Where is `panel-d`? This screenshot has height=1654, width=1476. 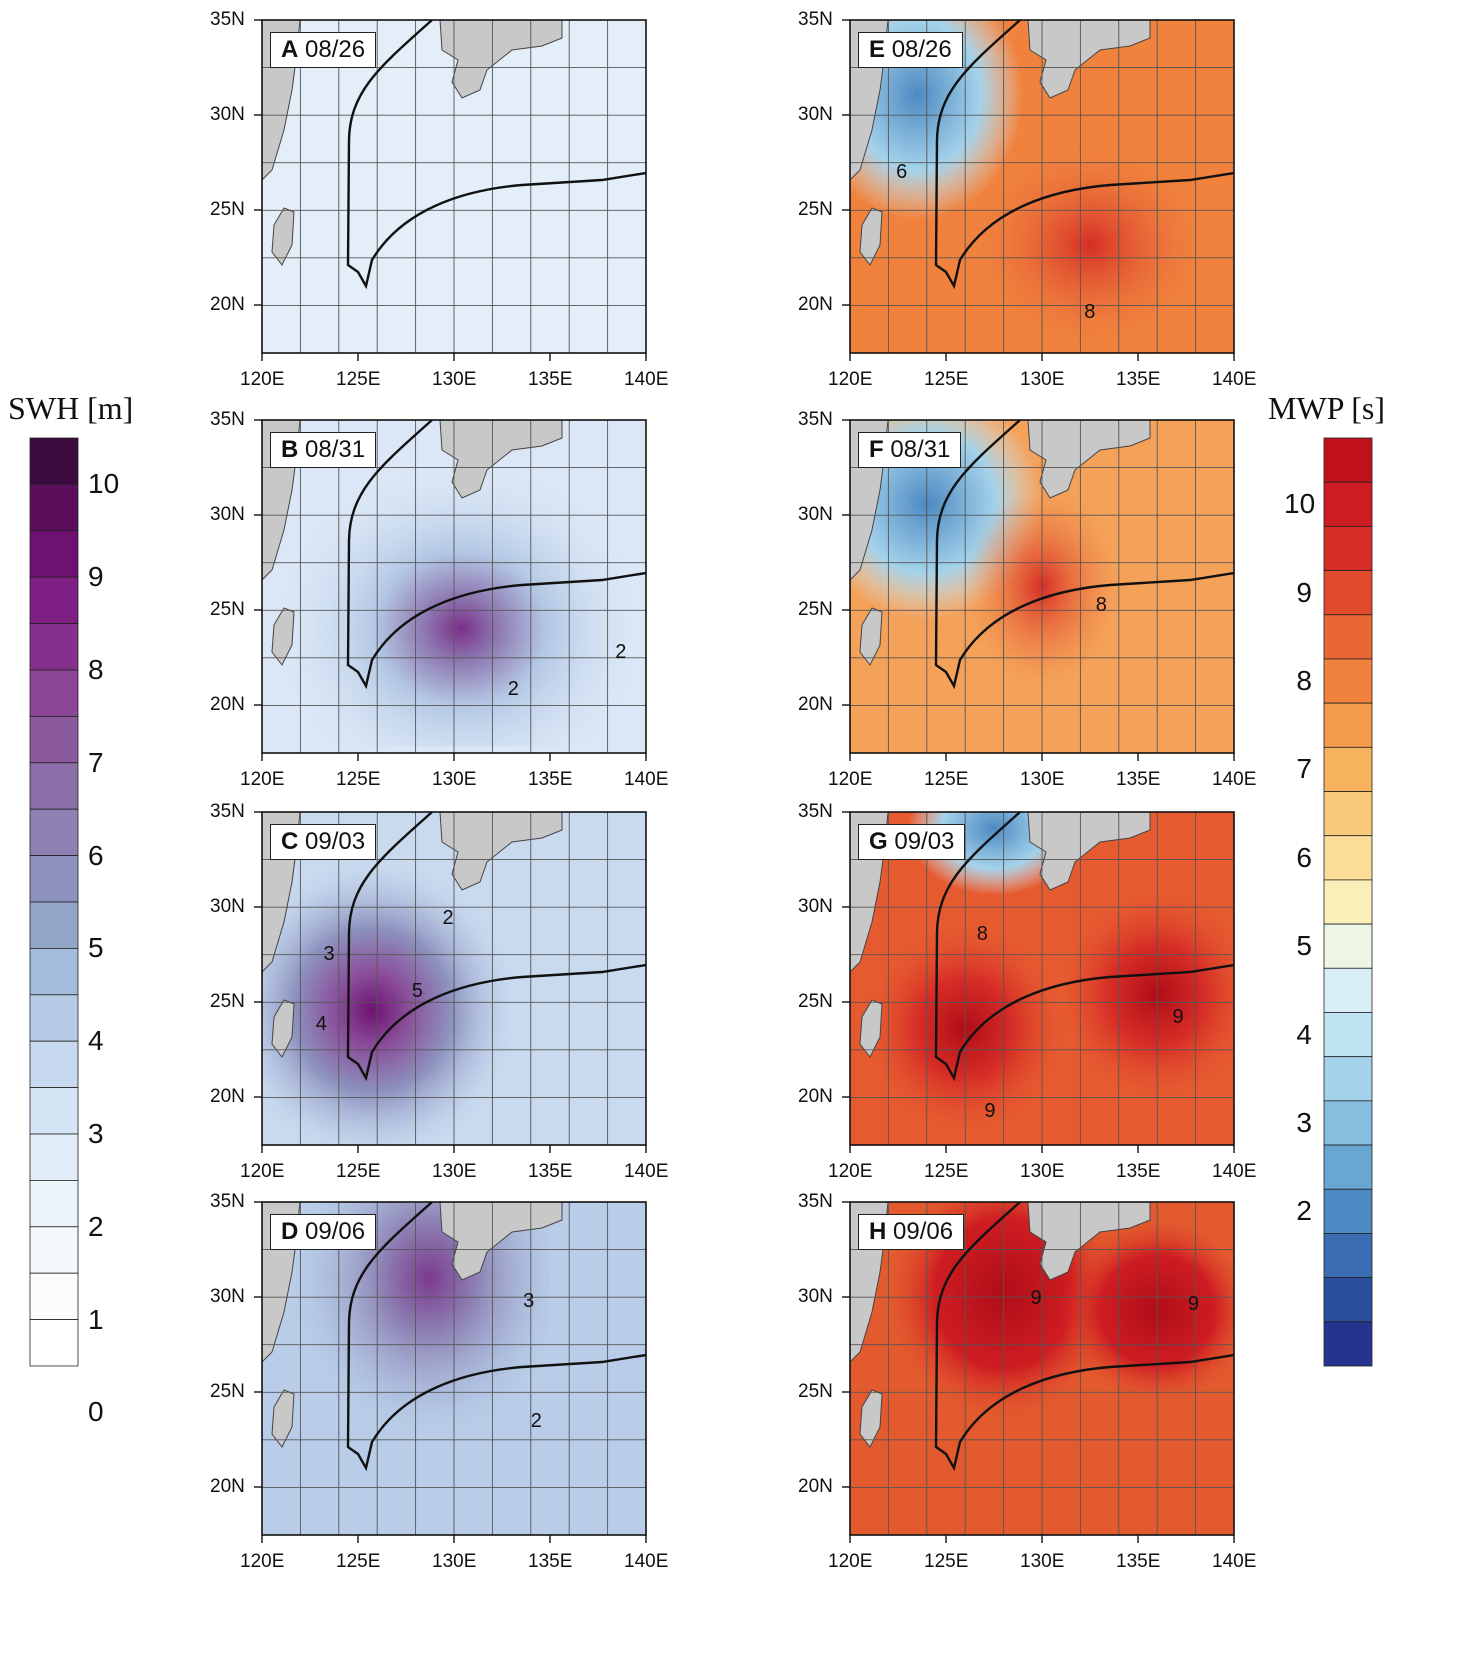
panel-d is located at coordinates (450, 1372).